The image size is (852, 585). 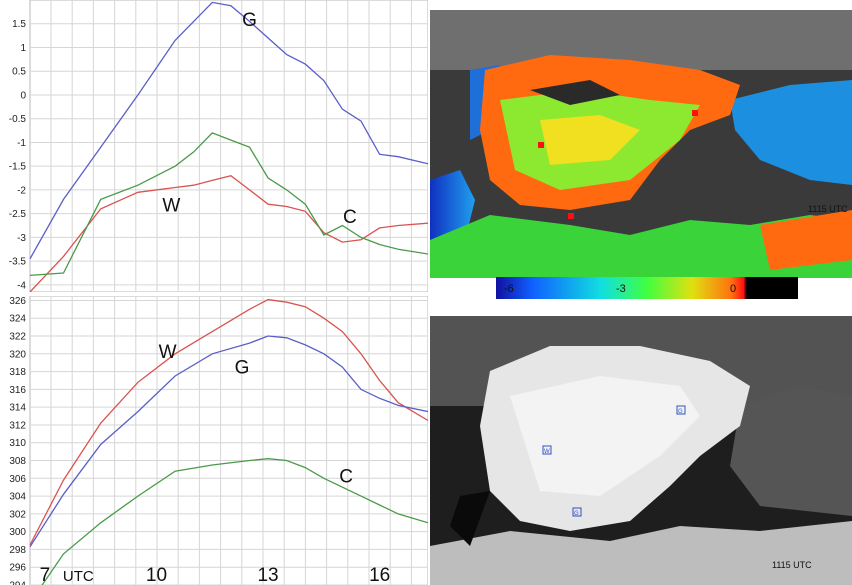 What do you see at coordinates (17, 372) in the screenshot?
I see `bottom-y-tick-label: 318` at bounding box center [17, 372].